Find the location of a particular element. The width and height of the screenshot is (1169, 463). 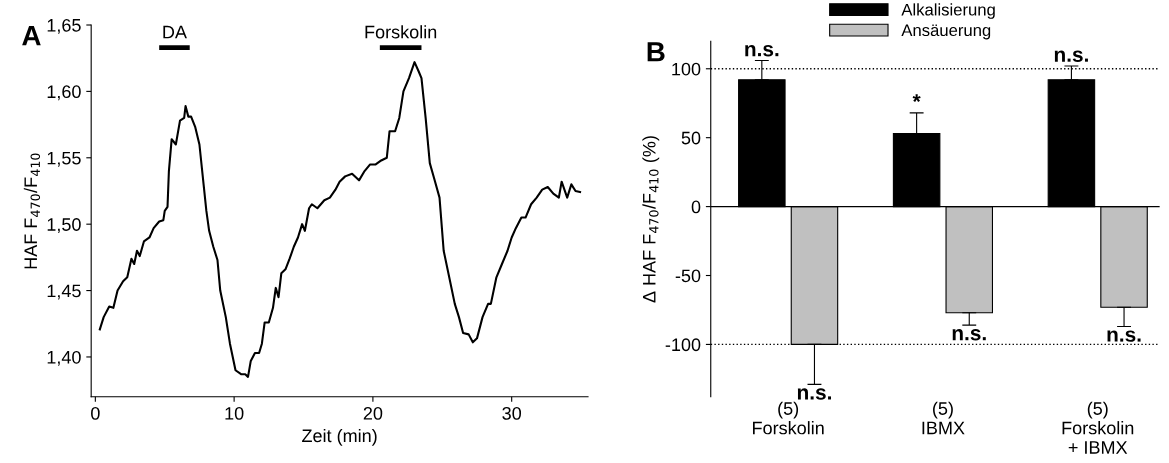

y-tick-label: 1,45 is located at coordinates (64, 292).